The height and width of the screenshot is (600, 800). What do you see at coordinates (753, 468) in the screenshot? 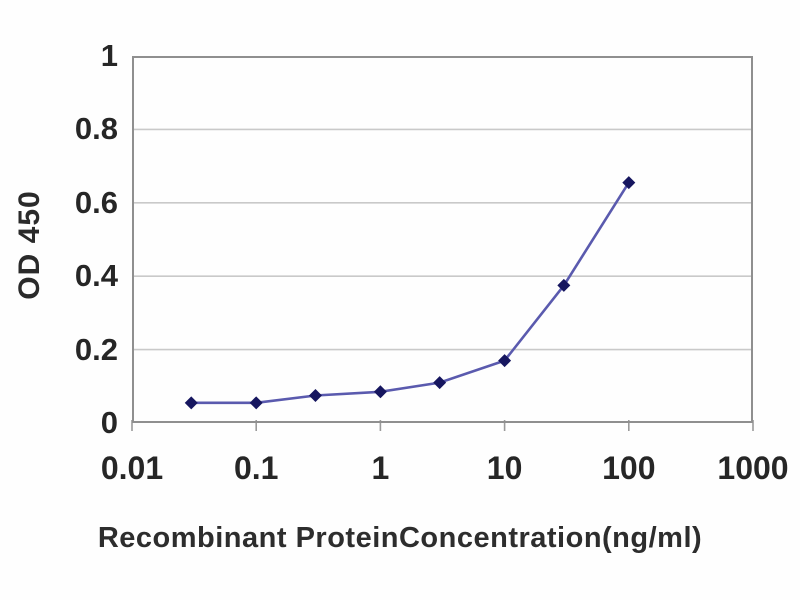
I see `x-tick-label: 1000` at bounding box center [753, 468].